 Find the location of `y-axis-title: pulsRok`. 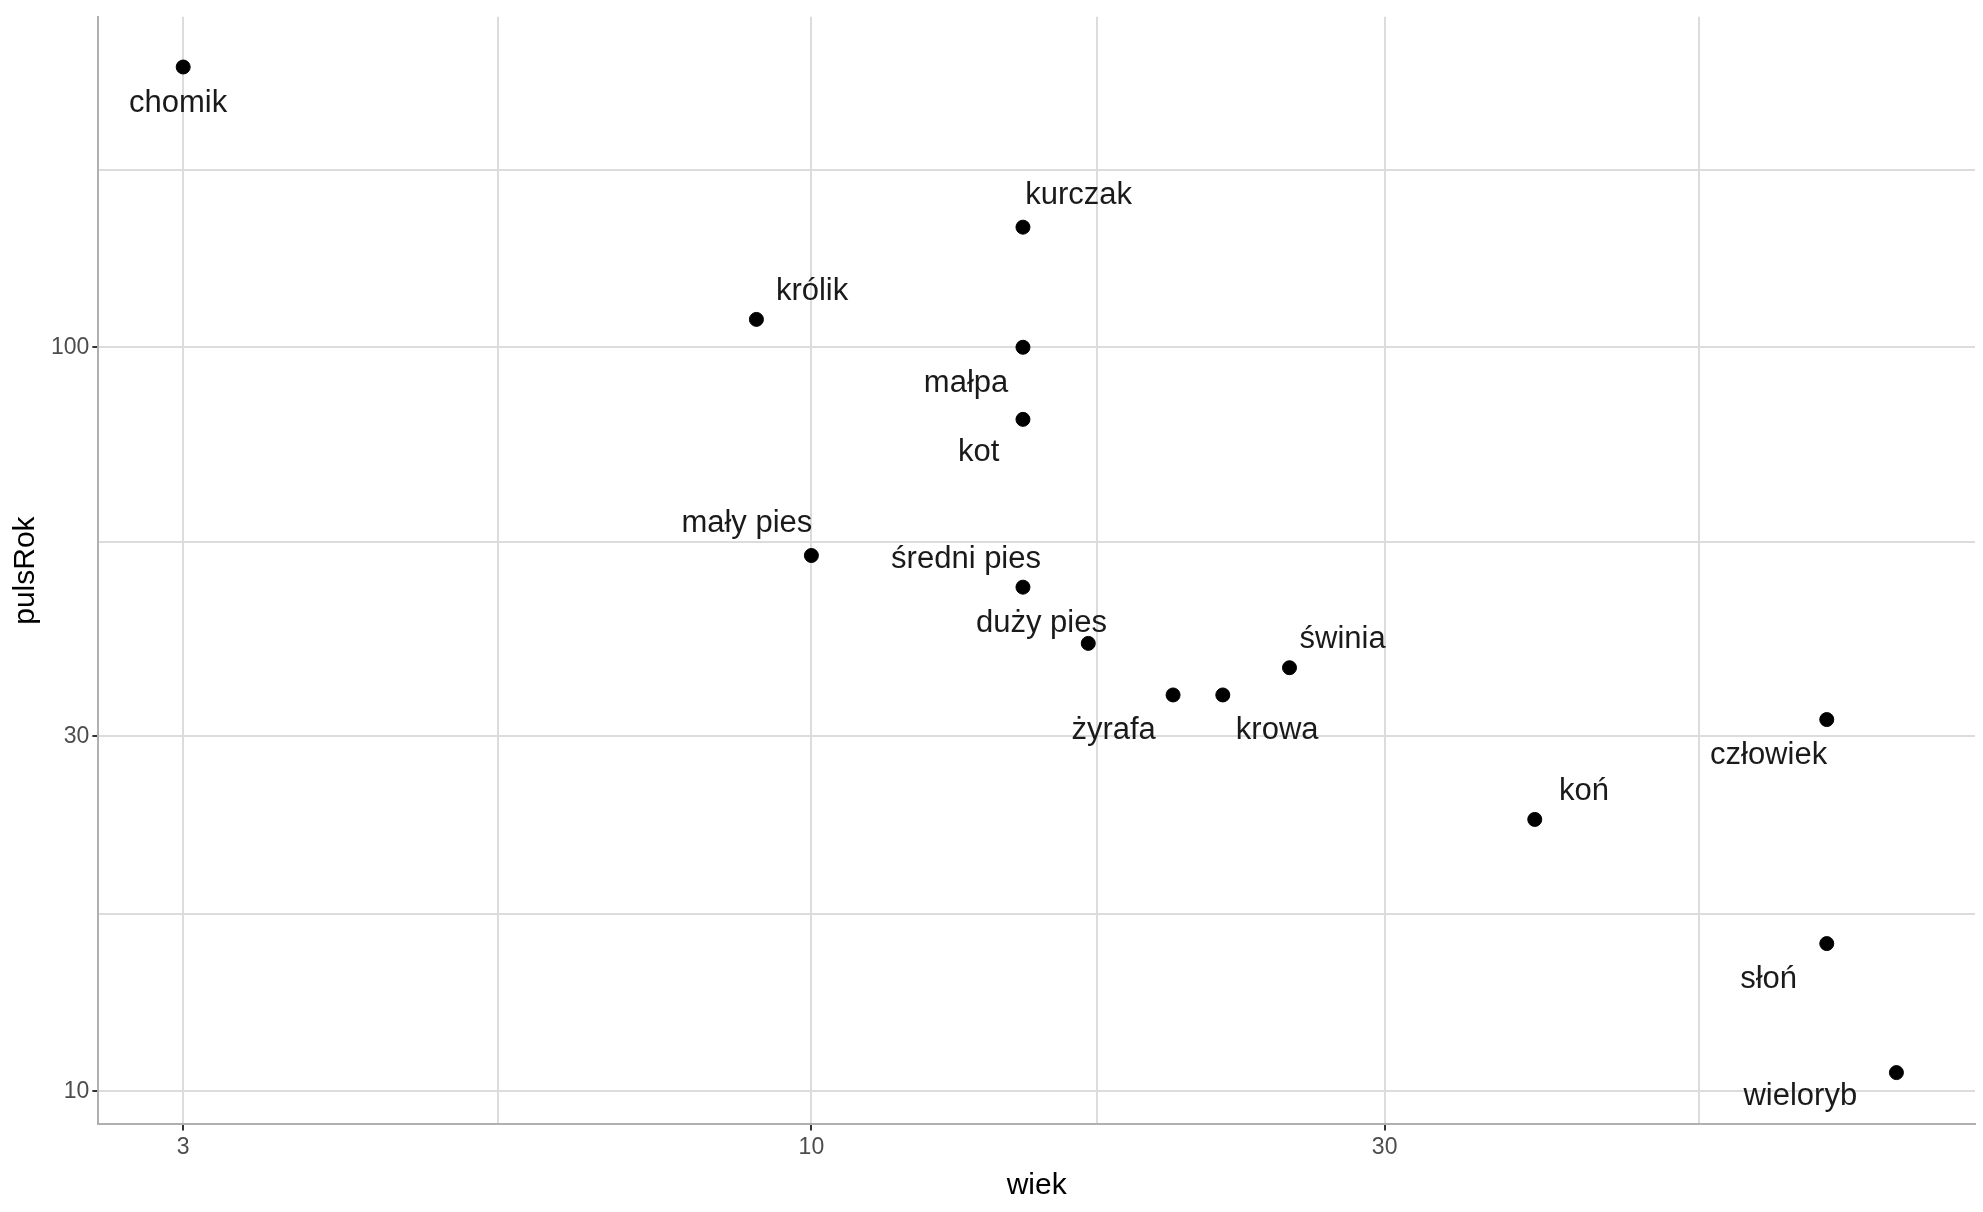

y-axis-title: pulsRok is located at coordinates (24, 570).